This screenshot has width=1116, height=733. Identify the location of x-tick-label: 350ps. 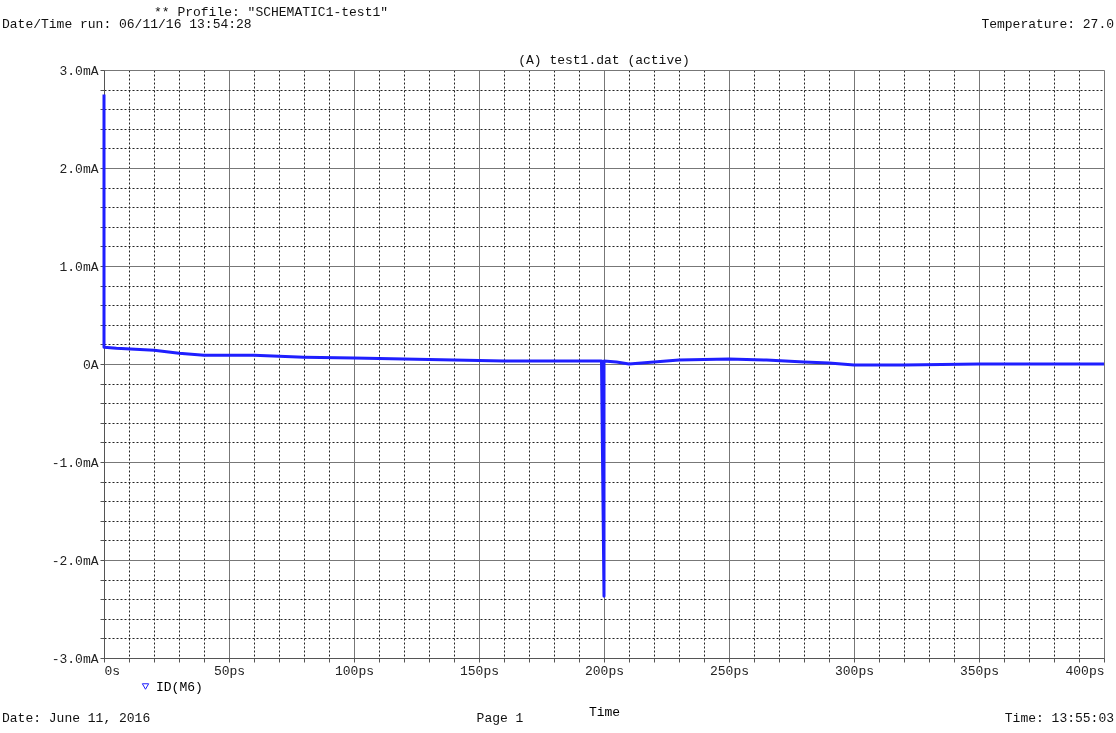
(979, 671).